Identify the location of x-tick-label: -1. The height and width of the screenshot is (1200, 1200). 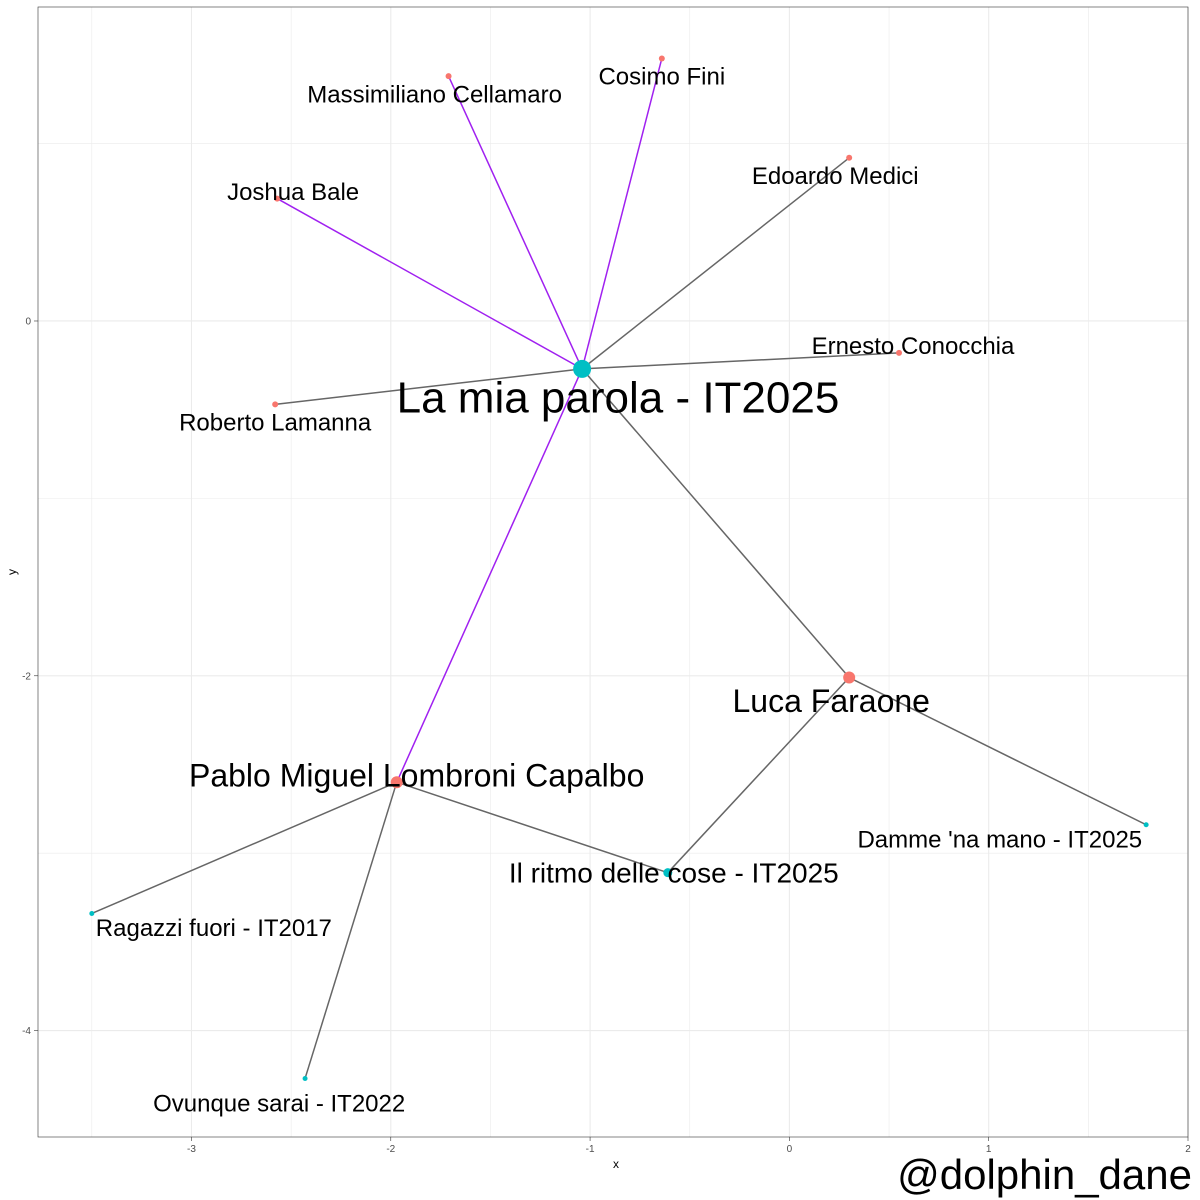
(590, 1149).